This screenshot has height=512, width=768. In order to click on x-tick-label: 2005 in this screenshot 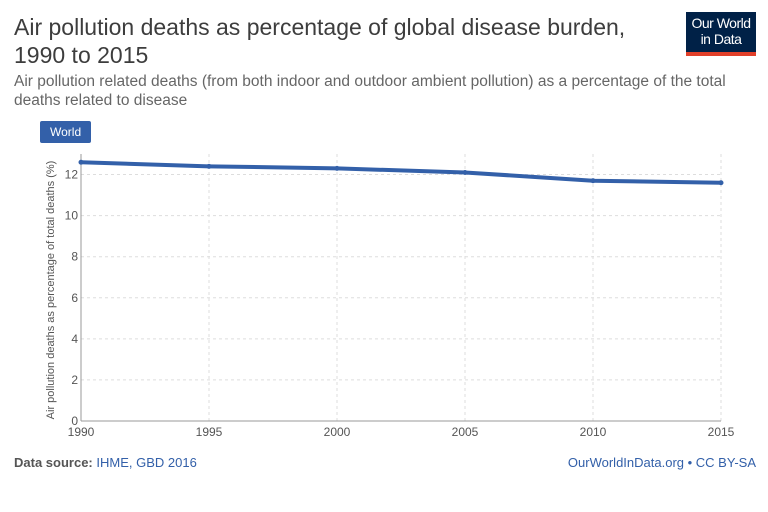, I will do `click(465, 432)`.